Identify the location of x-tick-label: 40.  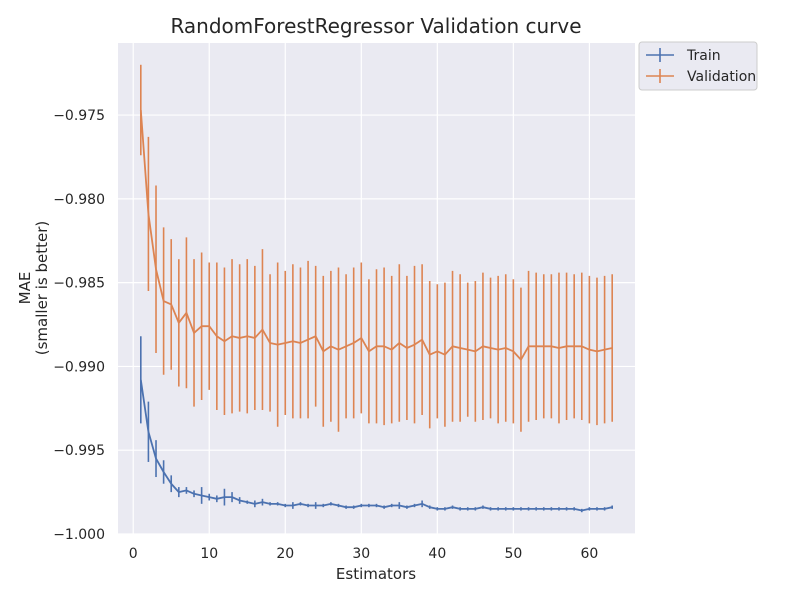
(437, 554).